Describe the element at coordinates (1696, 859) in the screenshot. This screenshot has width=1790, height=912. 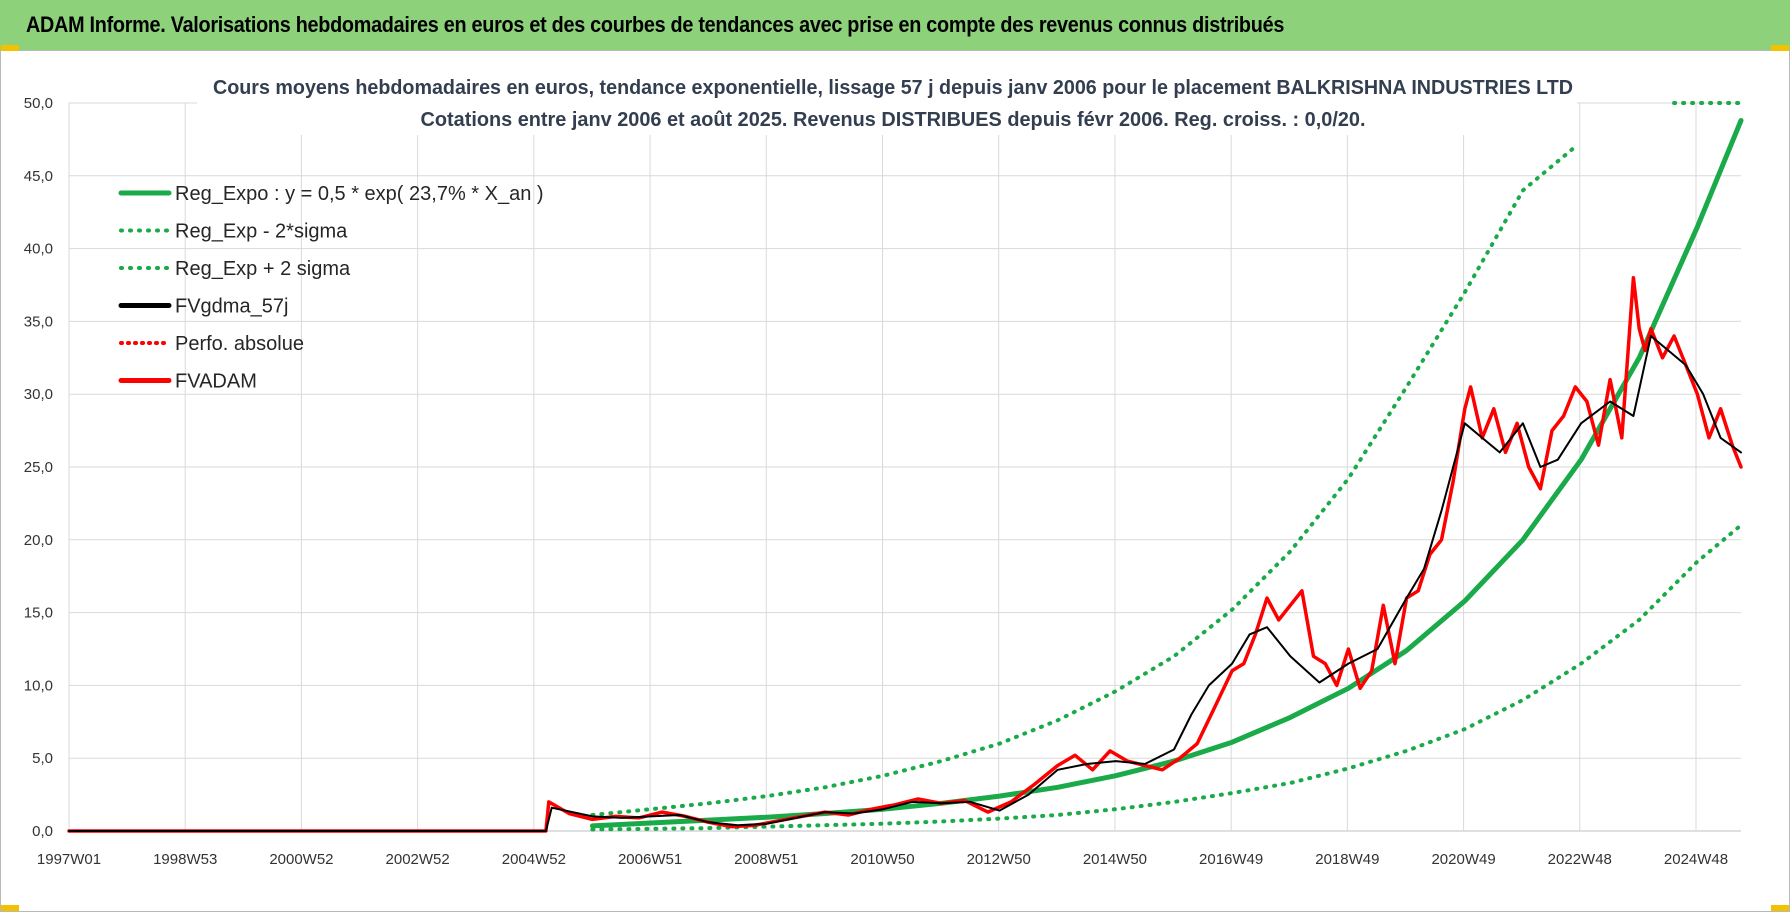
I see `x-tick-label: 2024W48` at that location.